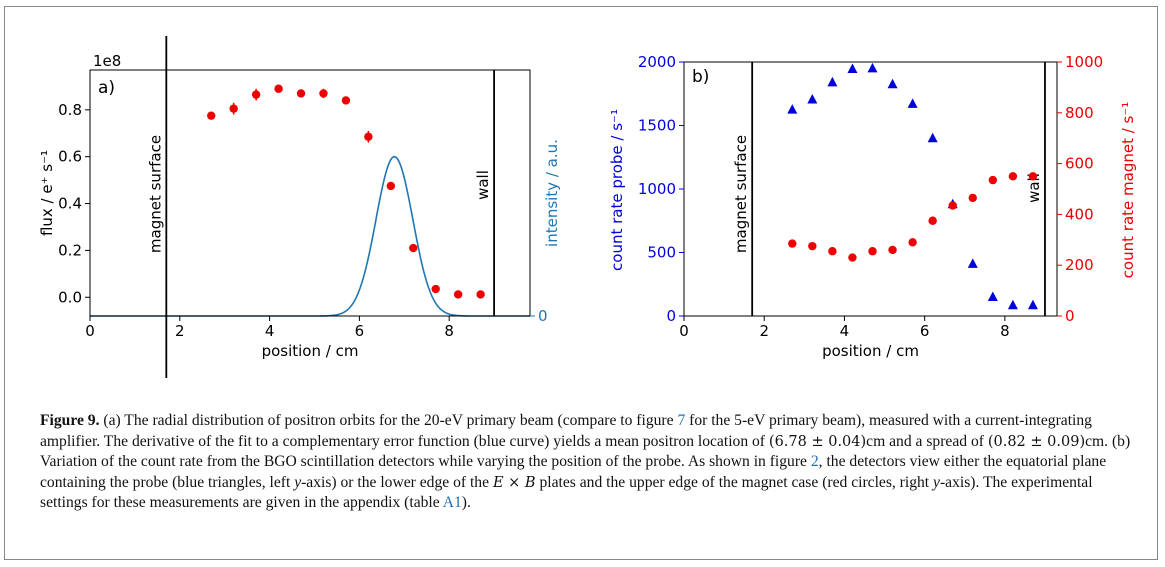  I want to click on y-offset-text: 1e8, so click(107, 61).